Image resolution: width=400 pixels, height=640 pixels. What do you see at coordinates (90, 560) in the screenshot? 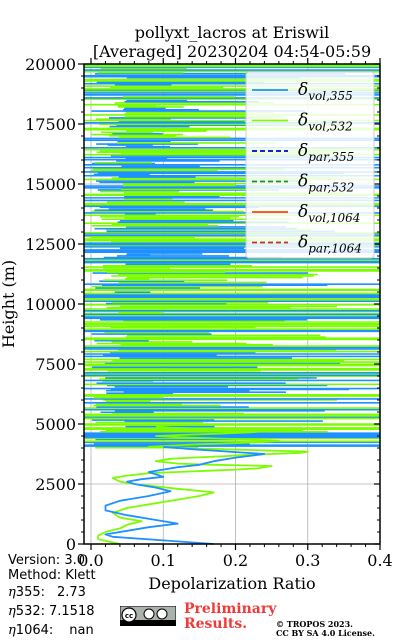
I see `x-tick-label: 0.0` at bounding box center [90, 560].